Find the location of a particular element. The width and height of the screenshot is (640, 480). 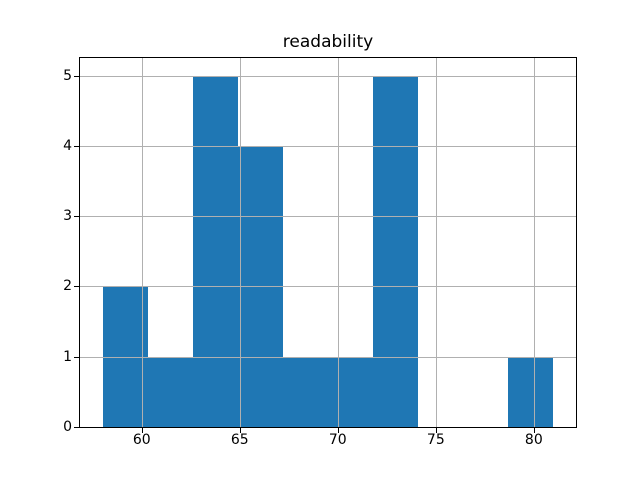

y-tick-label: 4 is located at coordinates (67, 145).